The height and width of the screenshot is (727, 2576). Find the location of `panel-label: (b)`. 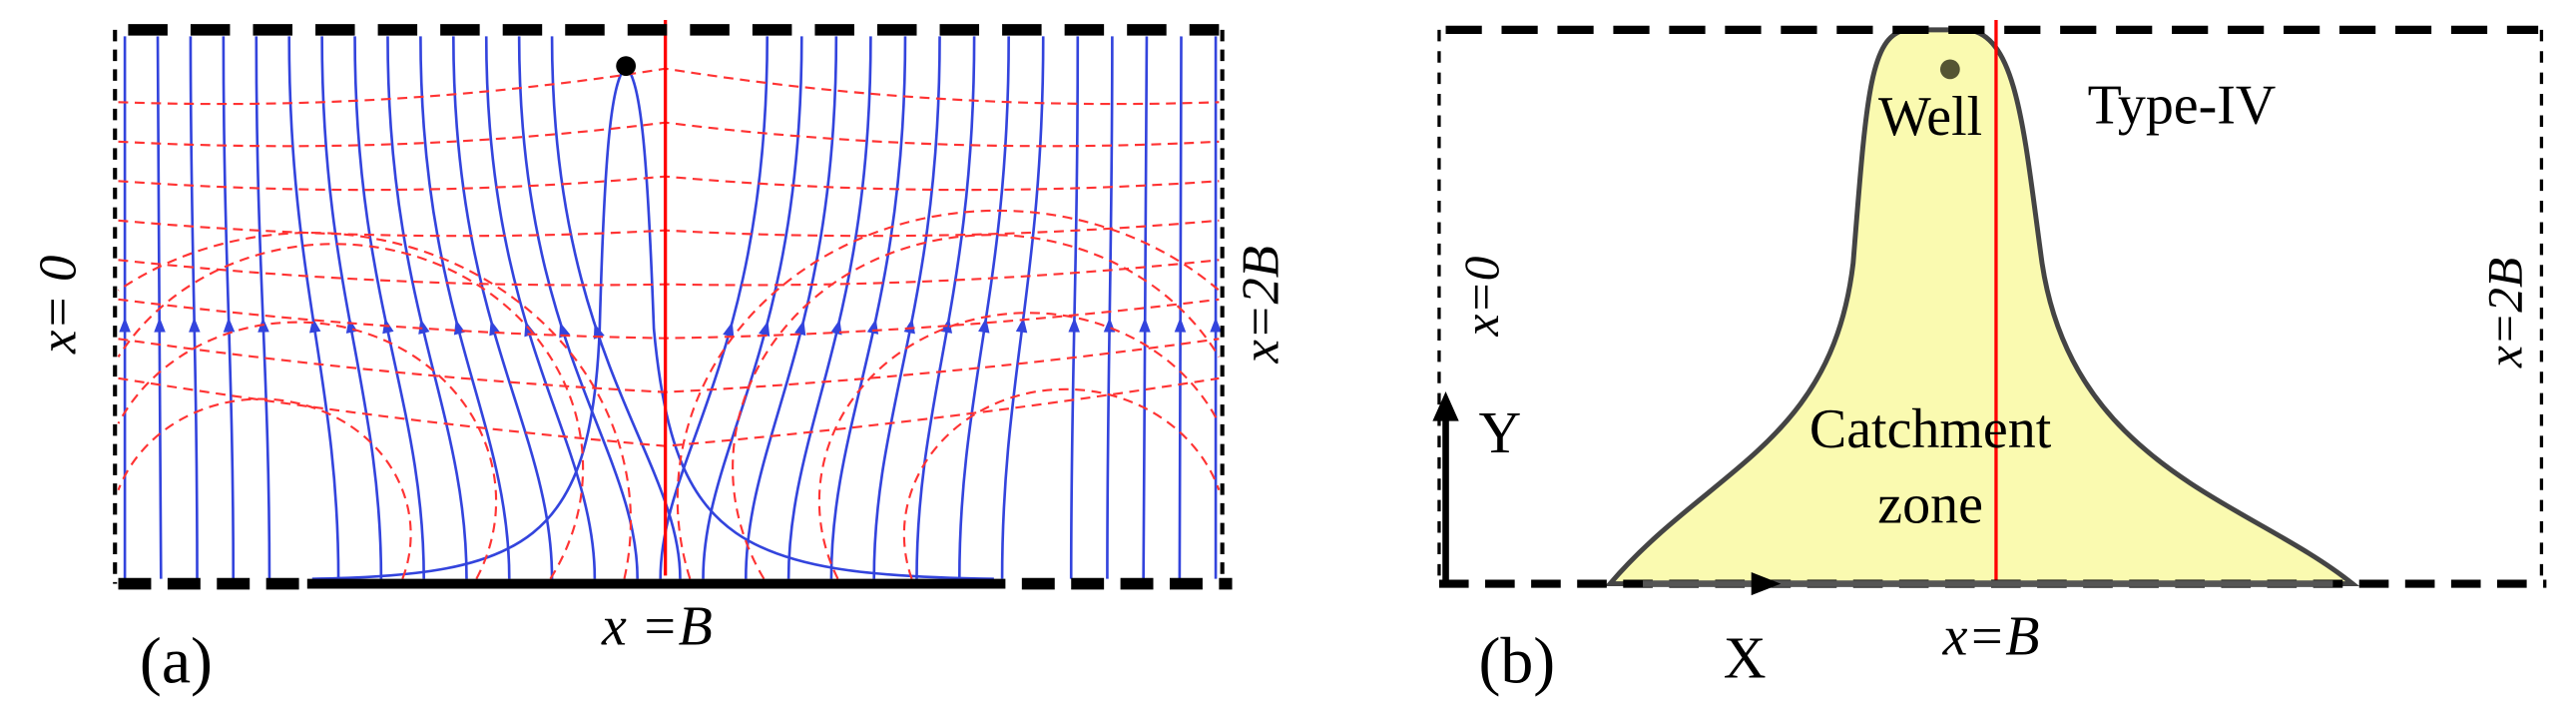

panel-label: (b) is located at coordinates (1517, 660).